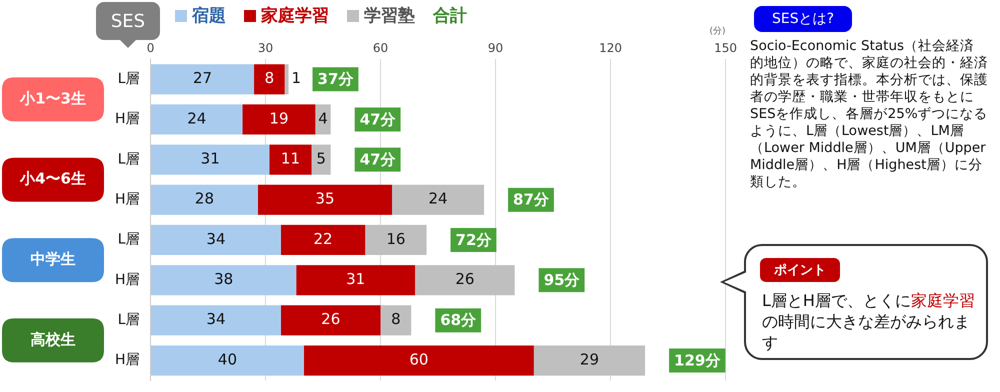 The image size is (1000, 392). I want to click on data-label: 27, so click(202, 78).